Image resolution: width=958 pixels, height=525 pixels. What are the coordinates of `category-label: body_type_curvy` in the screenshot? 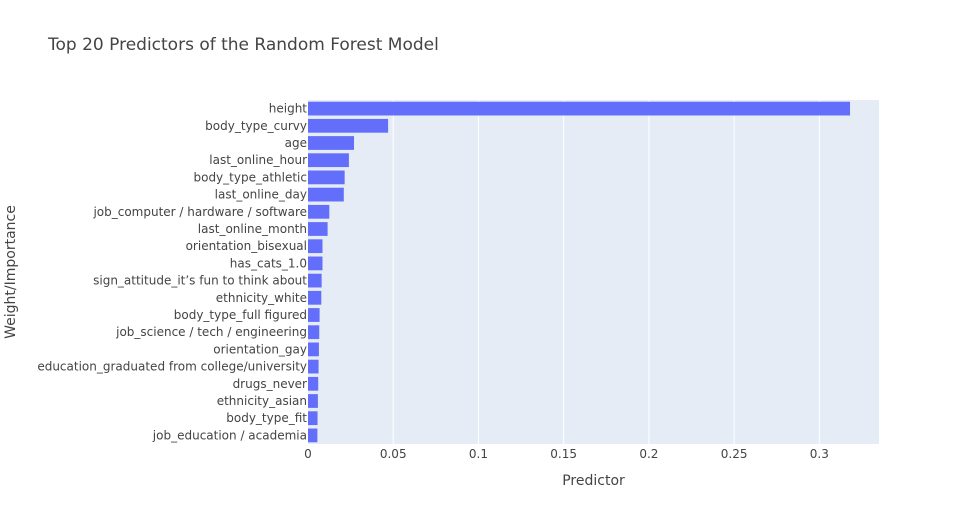 It's located at (256, 126).